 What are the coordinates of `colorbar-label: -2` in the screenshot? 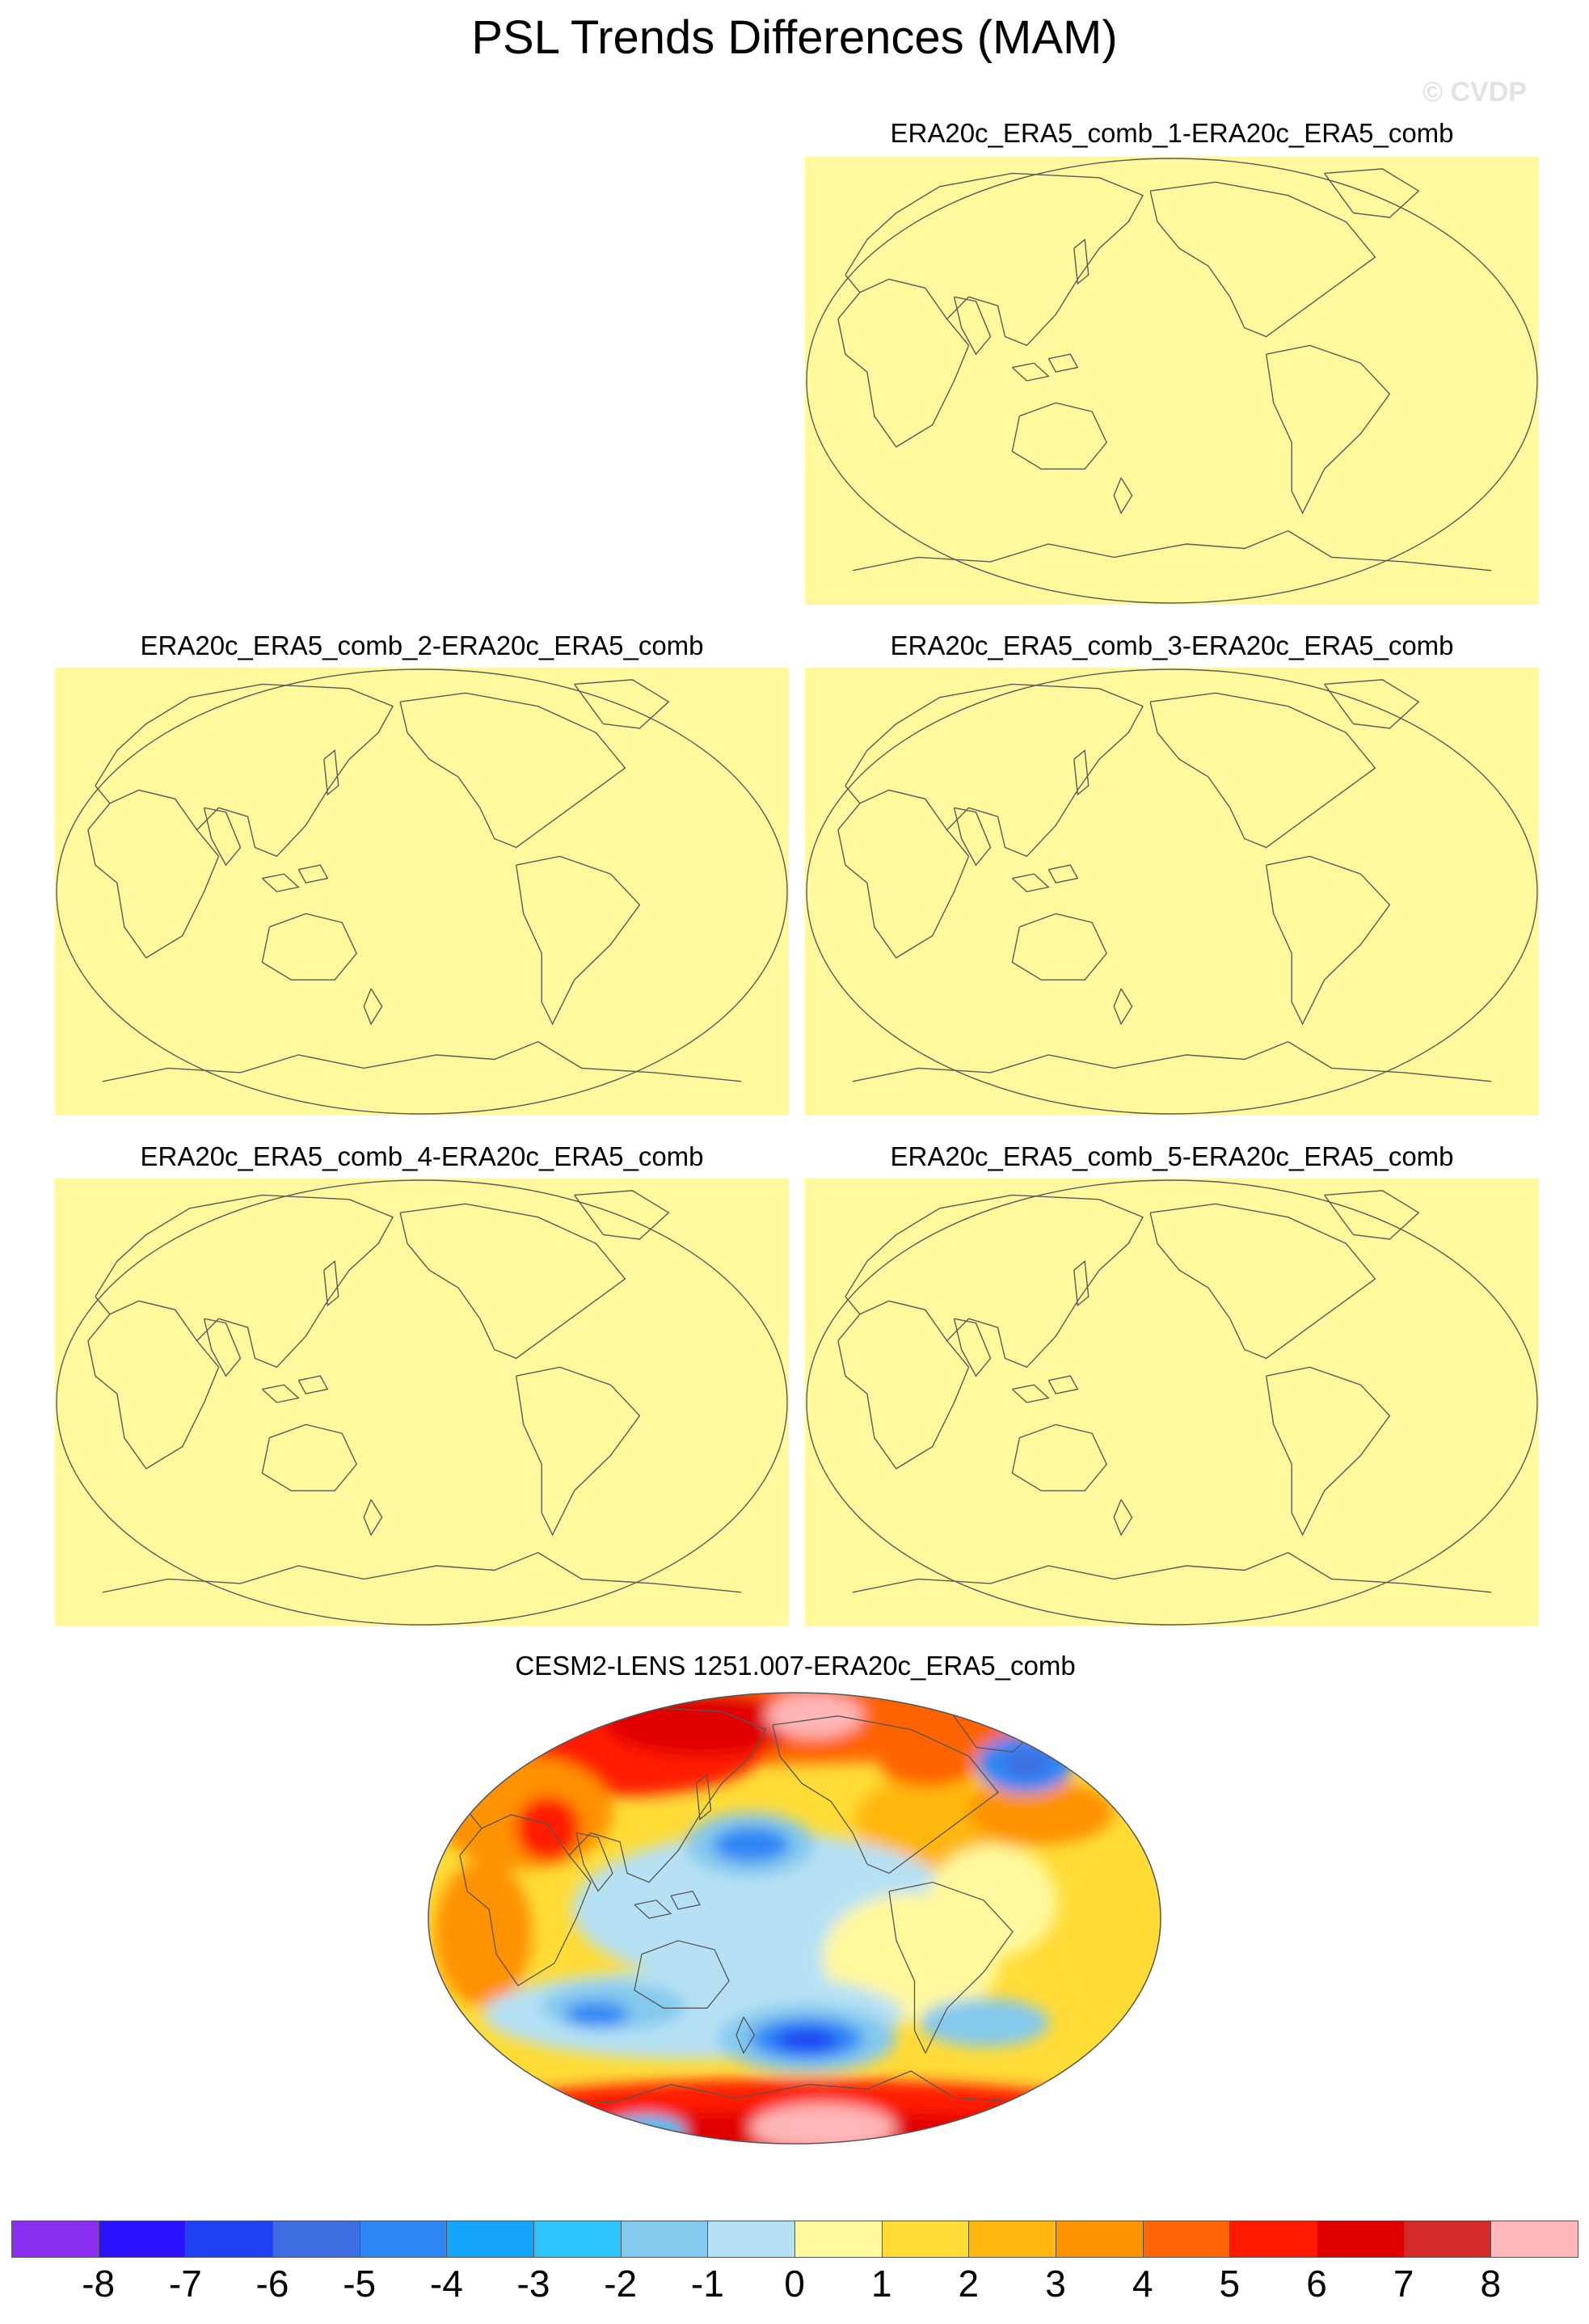 It's located at (621, 2284).